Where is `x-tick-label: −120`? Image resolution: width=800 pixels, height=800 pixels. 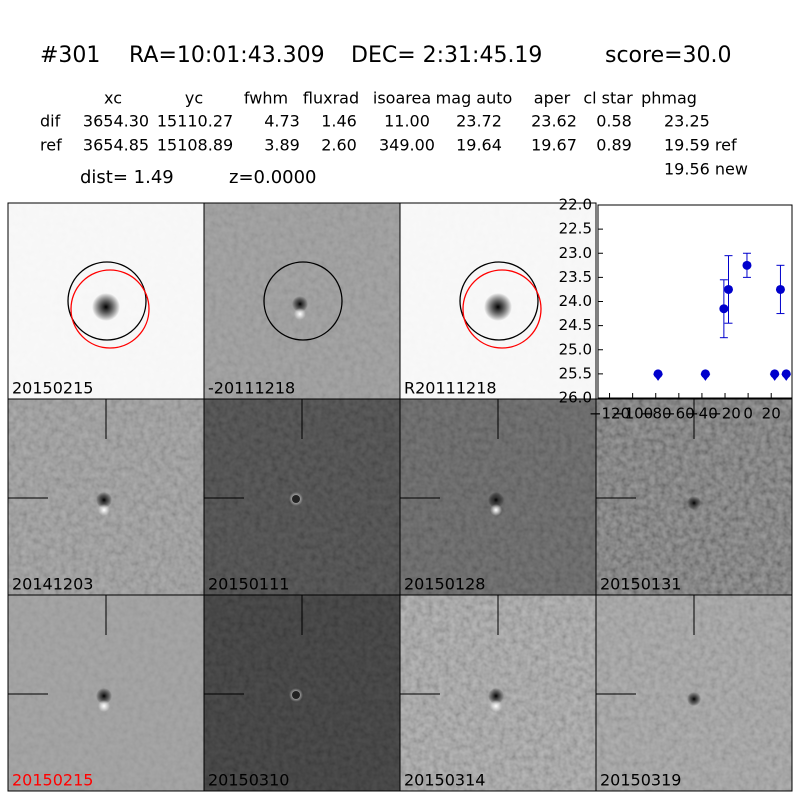 x-tick-label: −120 is located at coordinates (609, 414).